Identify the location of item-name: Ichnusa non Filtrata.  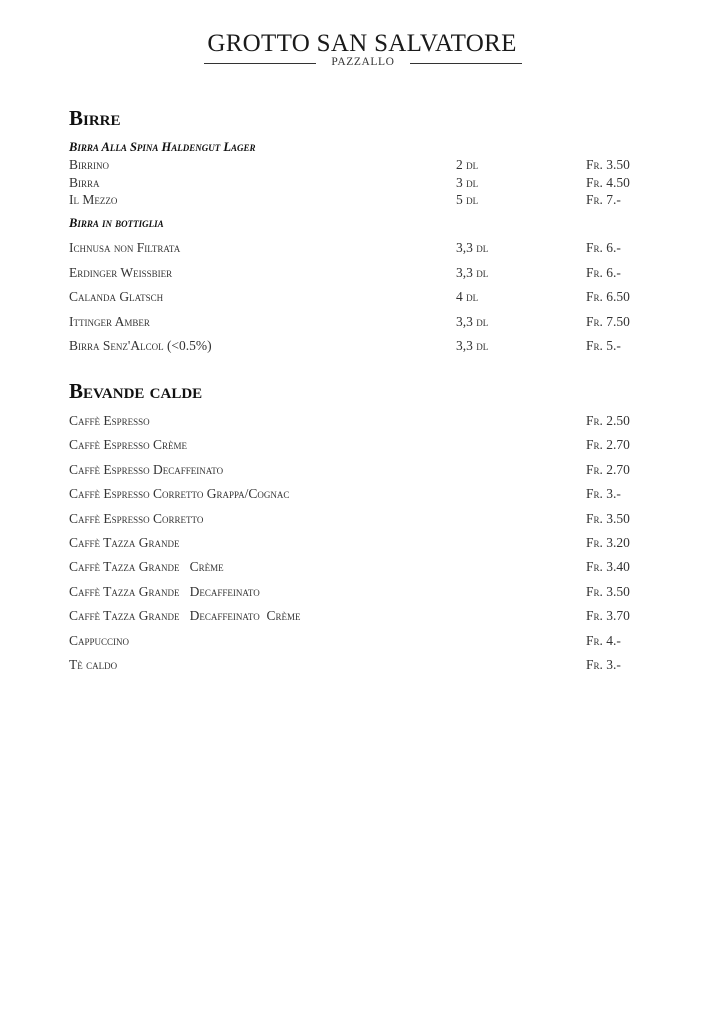
(125, 247).